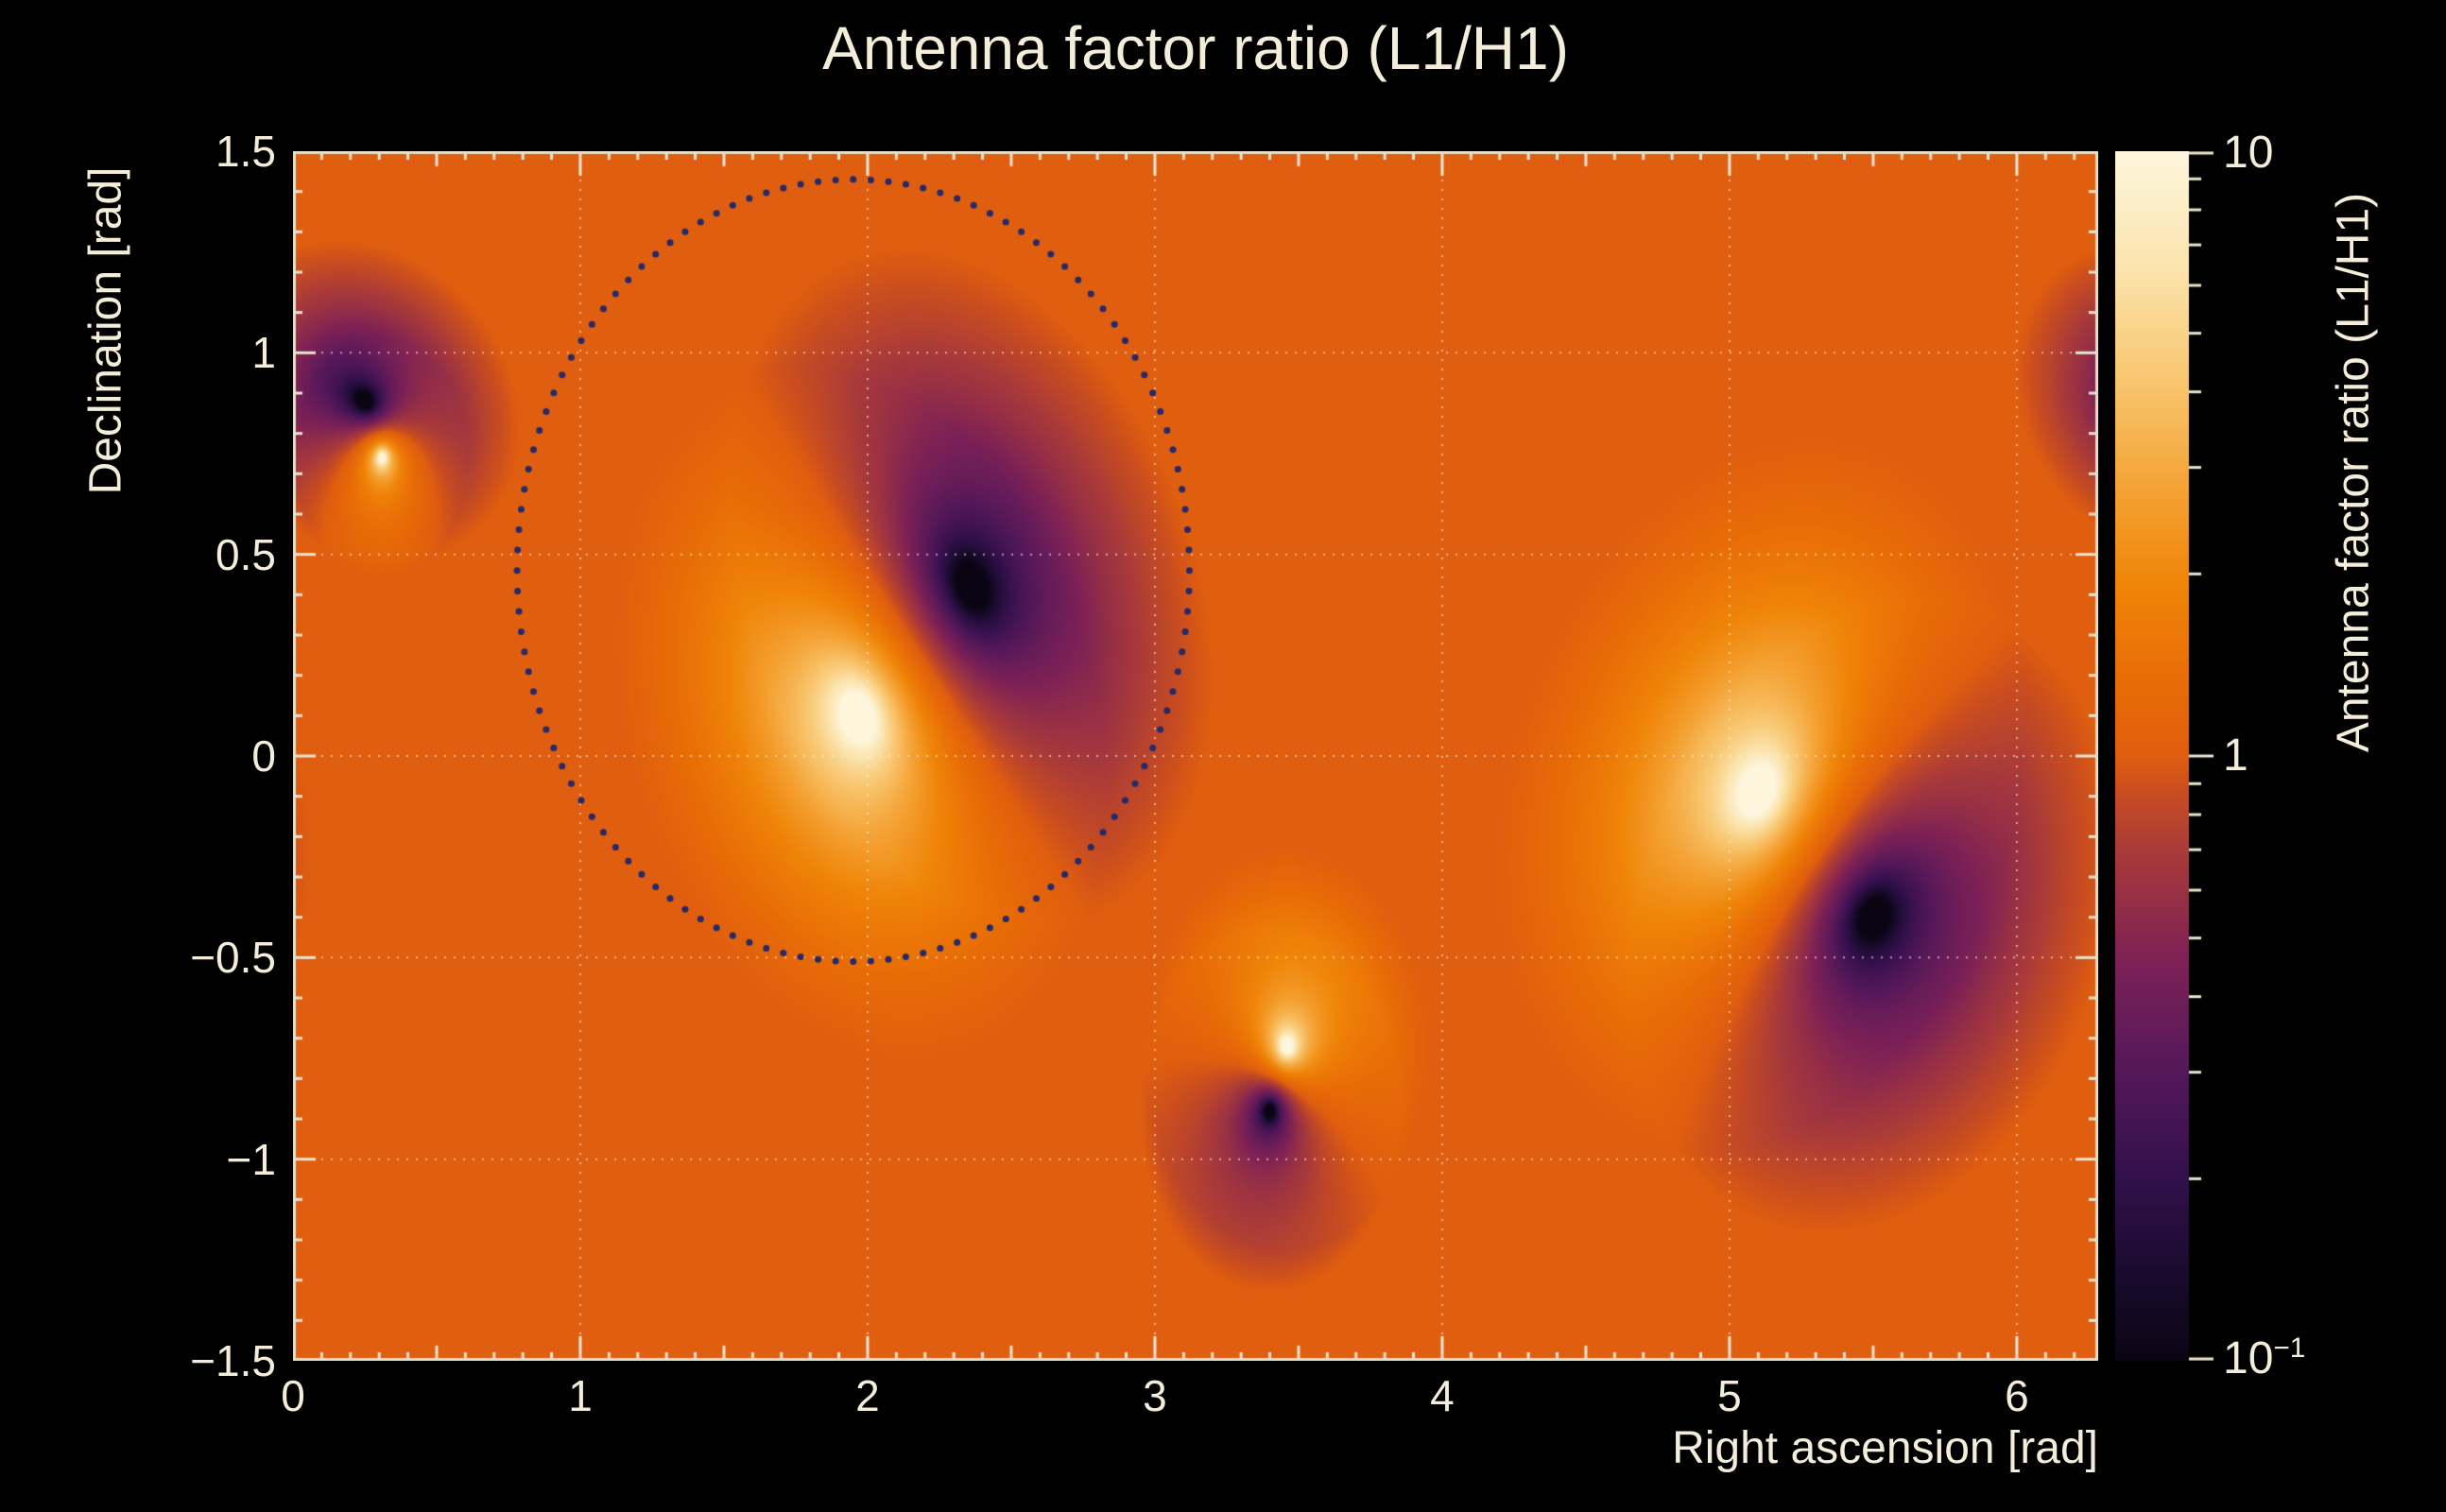  I want to click on y-tick-label: 1, so click(263, 353).